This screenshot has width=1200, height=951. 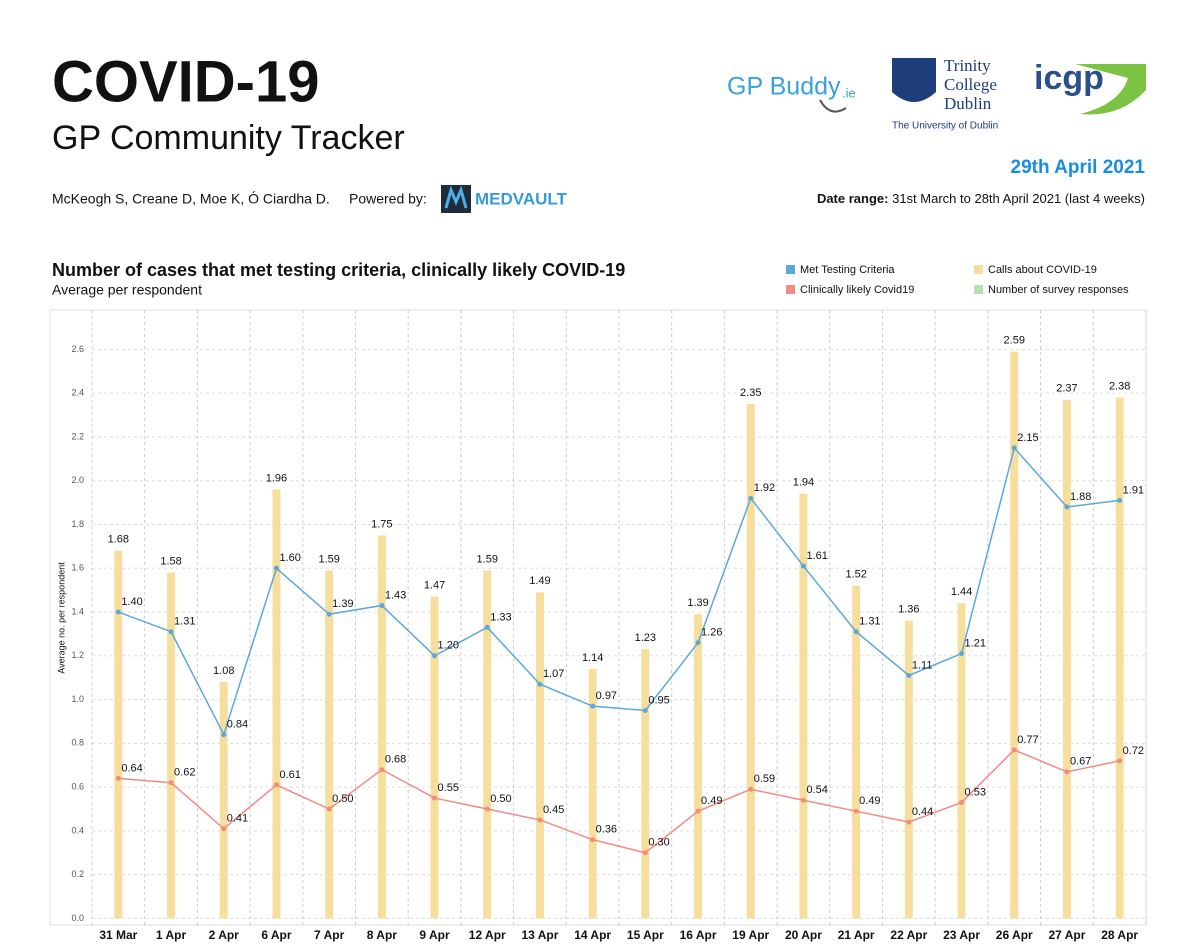 What do you see at coordinates (448, 646) in the screenshot?
I see `value-label: 1.20` at bounding box center [448, 646].